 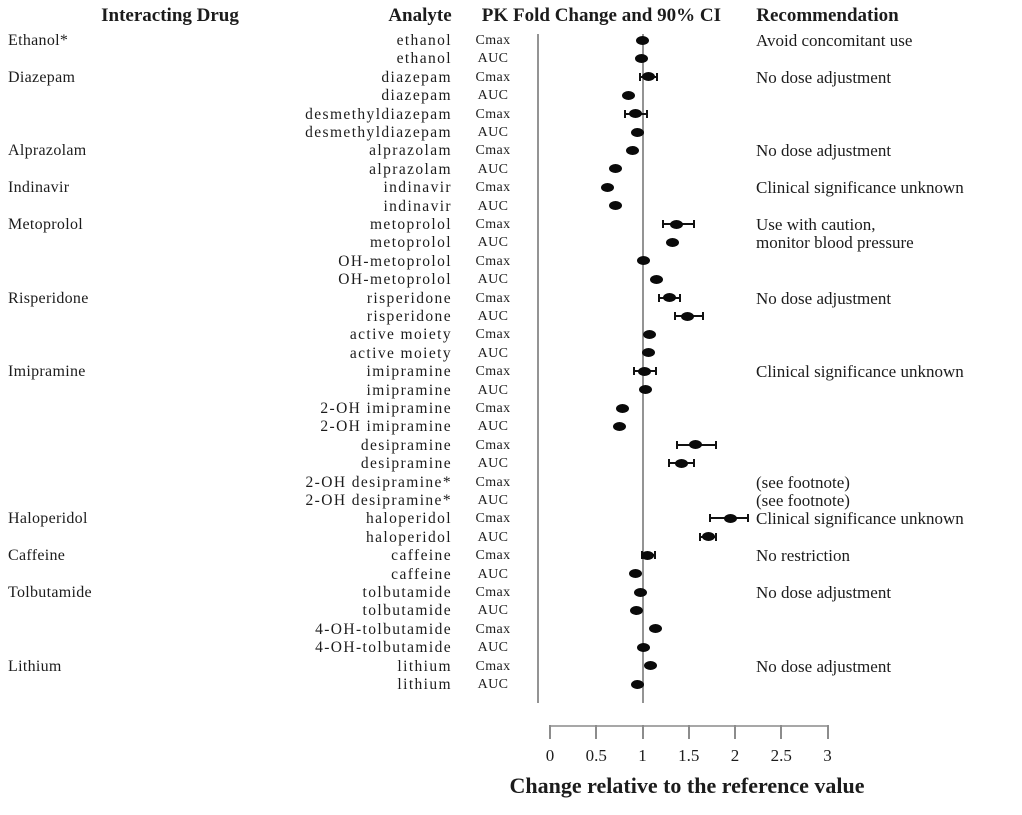 What do you see at coordinates (617, 15) in the screenshot?
I see `column-header-fold-change: Fold Change and 90% CI` at bounding box center [617, 15].